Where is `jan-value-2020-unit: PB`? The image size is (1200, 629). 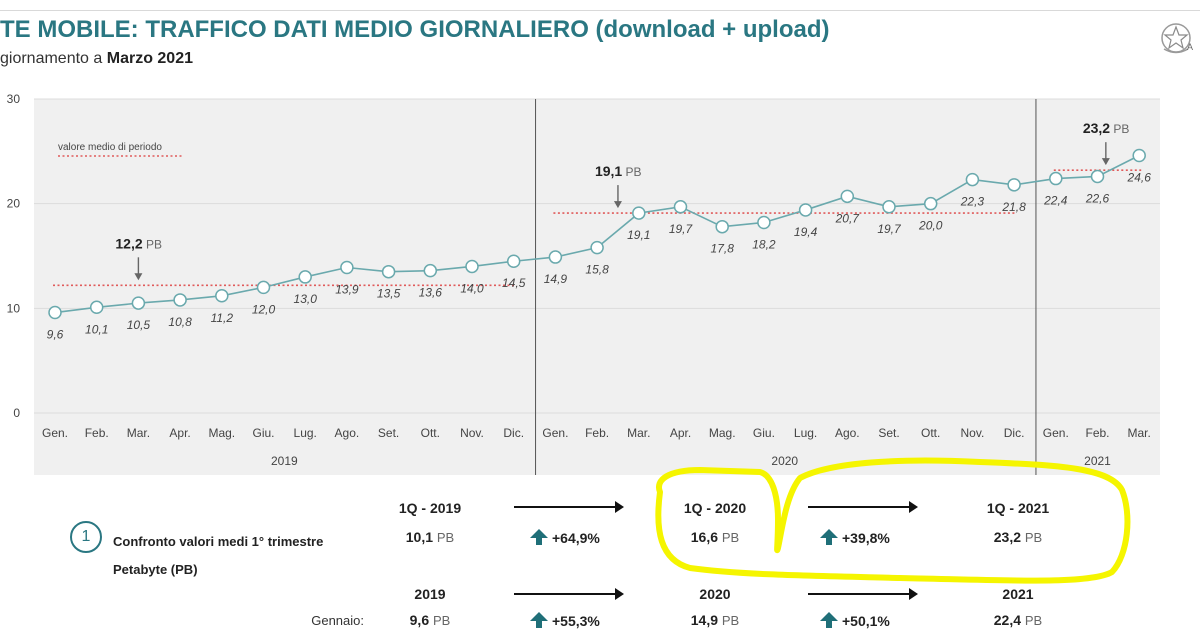
jan-value-2020-unit: PB is located at coordinates (730, 620).